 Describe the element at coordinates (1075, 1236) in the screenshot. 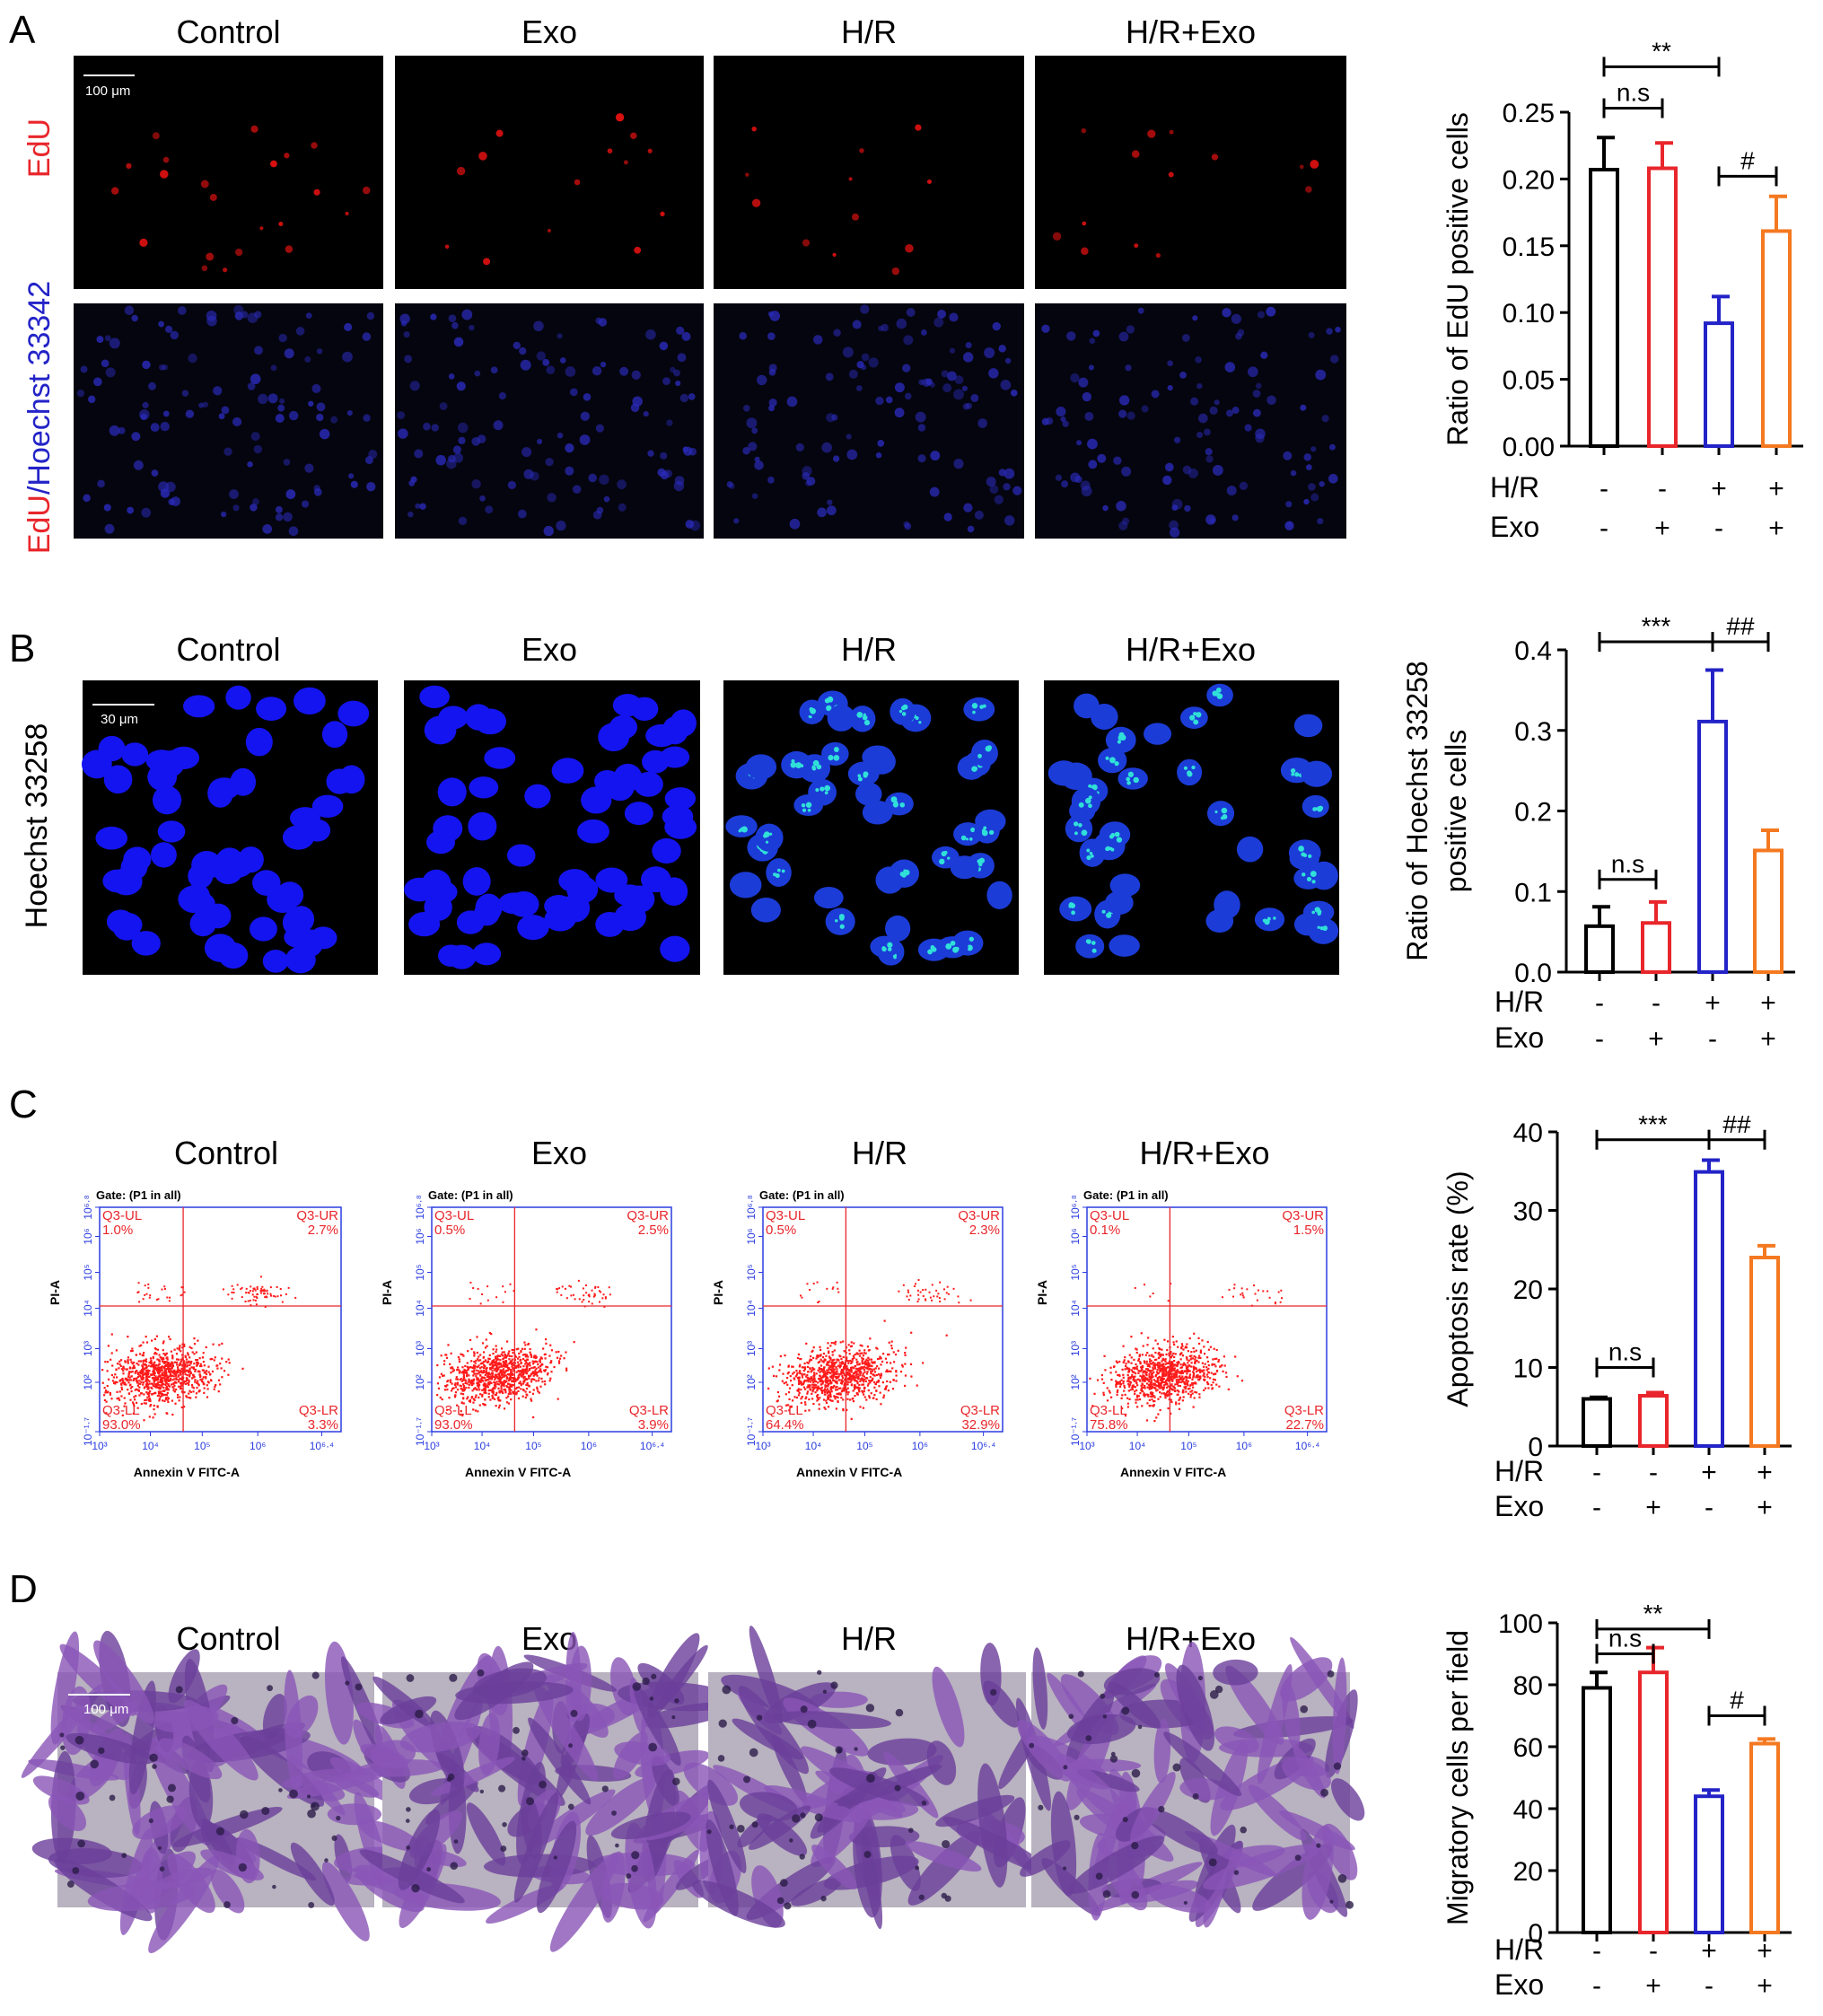

I see `y-tick-label: 10⁶` at that location.